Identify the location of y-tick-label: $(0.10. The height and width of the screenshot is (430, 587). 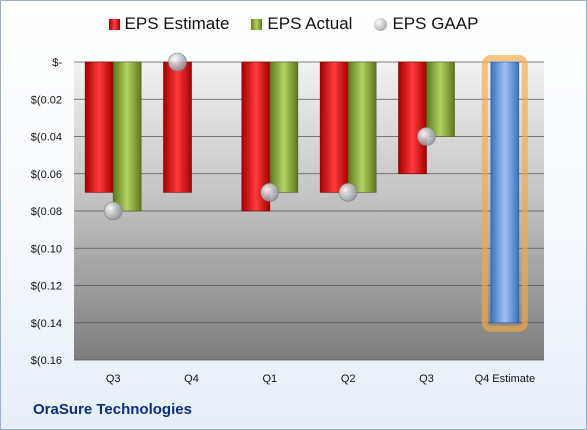
(46, 249).